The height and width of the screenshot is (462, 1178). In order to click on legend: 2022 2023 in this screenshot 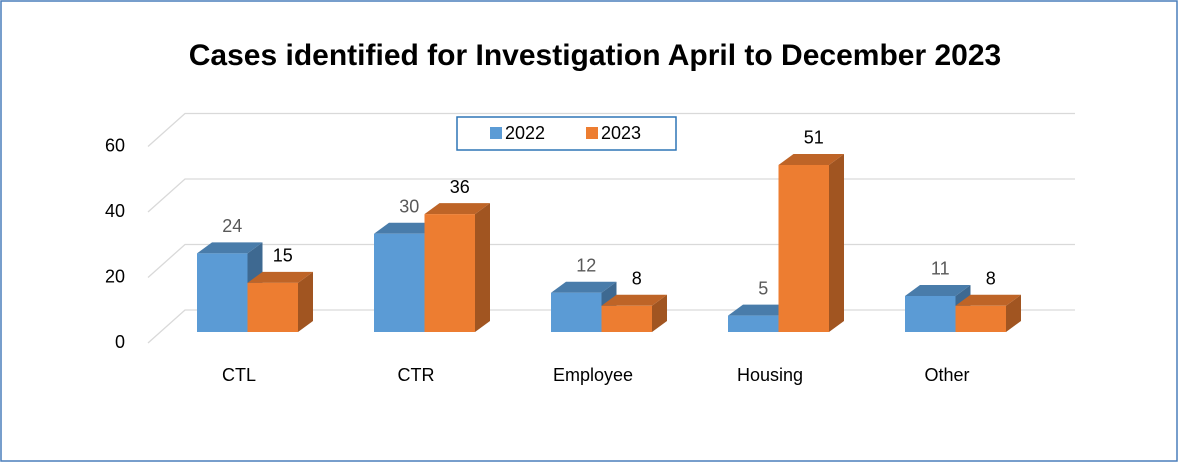, I will do `click(565, 133)`.